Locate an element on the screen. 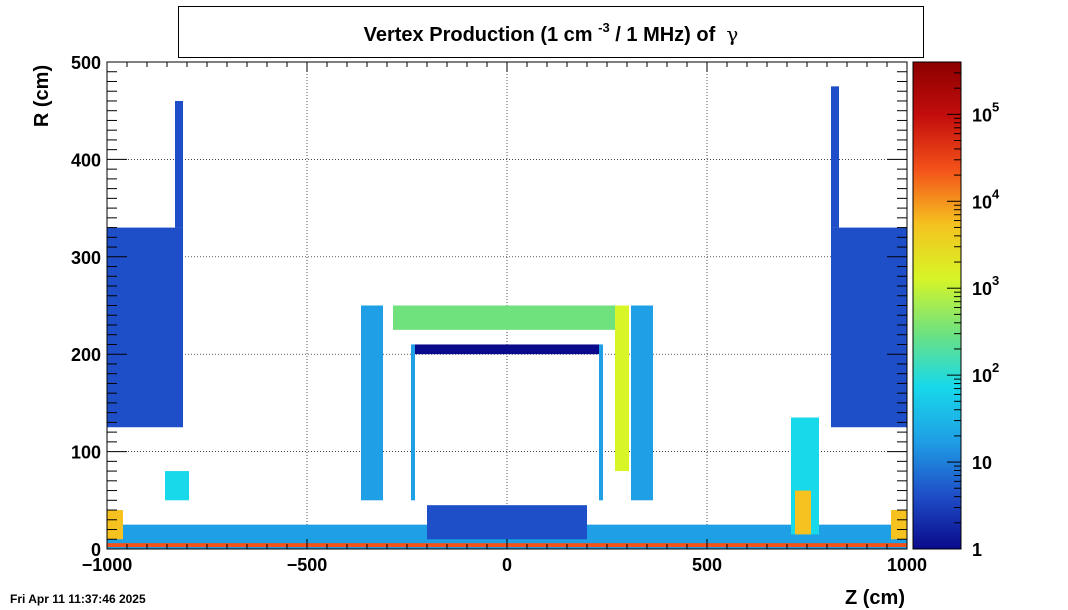 Image resolution: width=1068 pixels, height=610 pixels. colorbar-tick-label: 10⁵ is located at coordinates (985, 112).